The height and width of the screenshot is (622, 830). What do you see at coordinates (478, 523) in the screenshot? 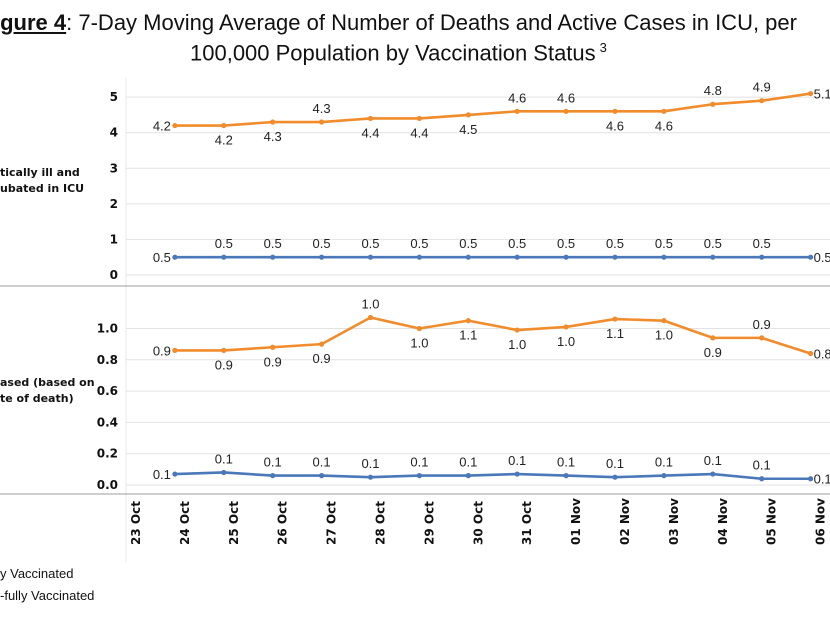
I see `x-tick-label: 30 Oct` at bounding box center [478, 523].